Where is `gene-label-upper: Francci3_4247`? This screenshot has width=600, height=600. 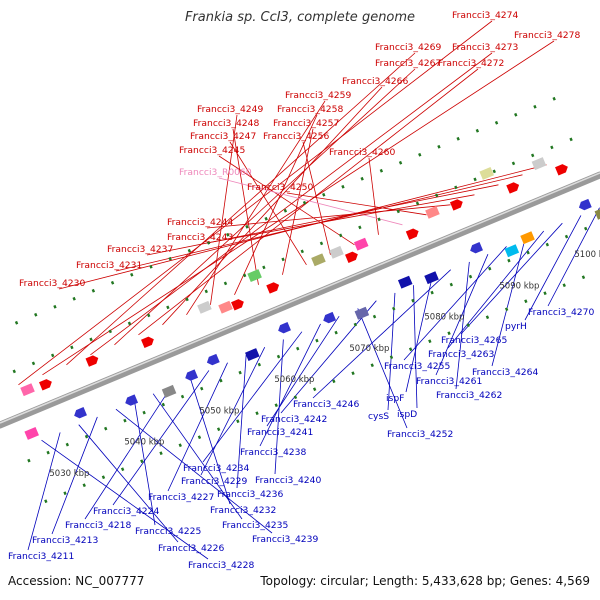 gene-label-upper: Francci3_4247 is located at coordinates (223, 136).